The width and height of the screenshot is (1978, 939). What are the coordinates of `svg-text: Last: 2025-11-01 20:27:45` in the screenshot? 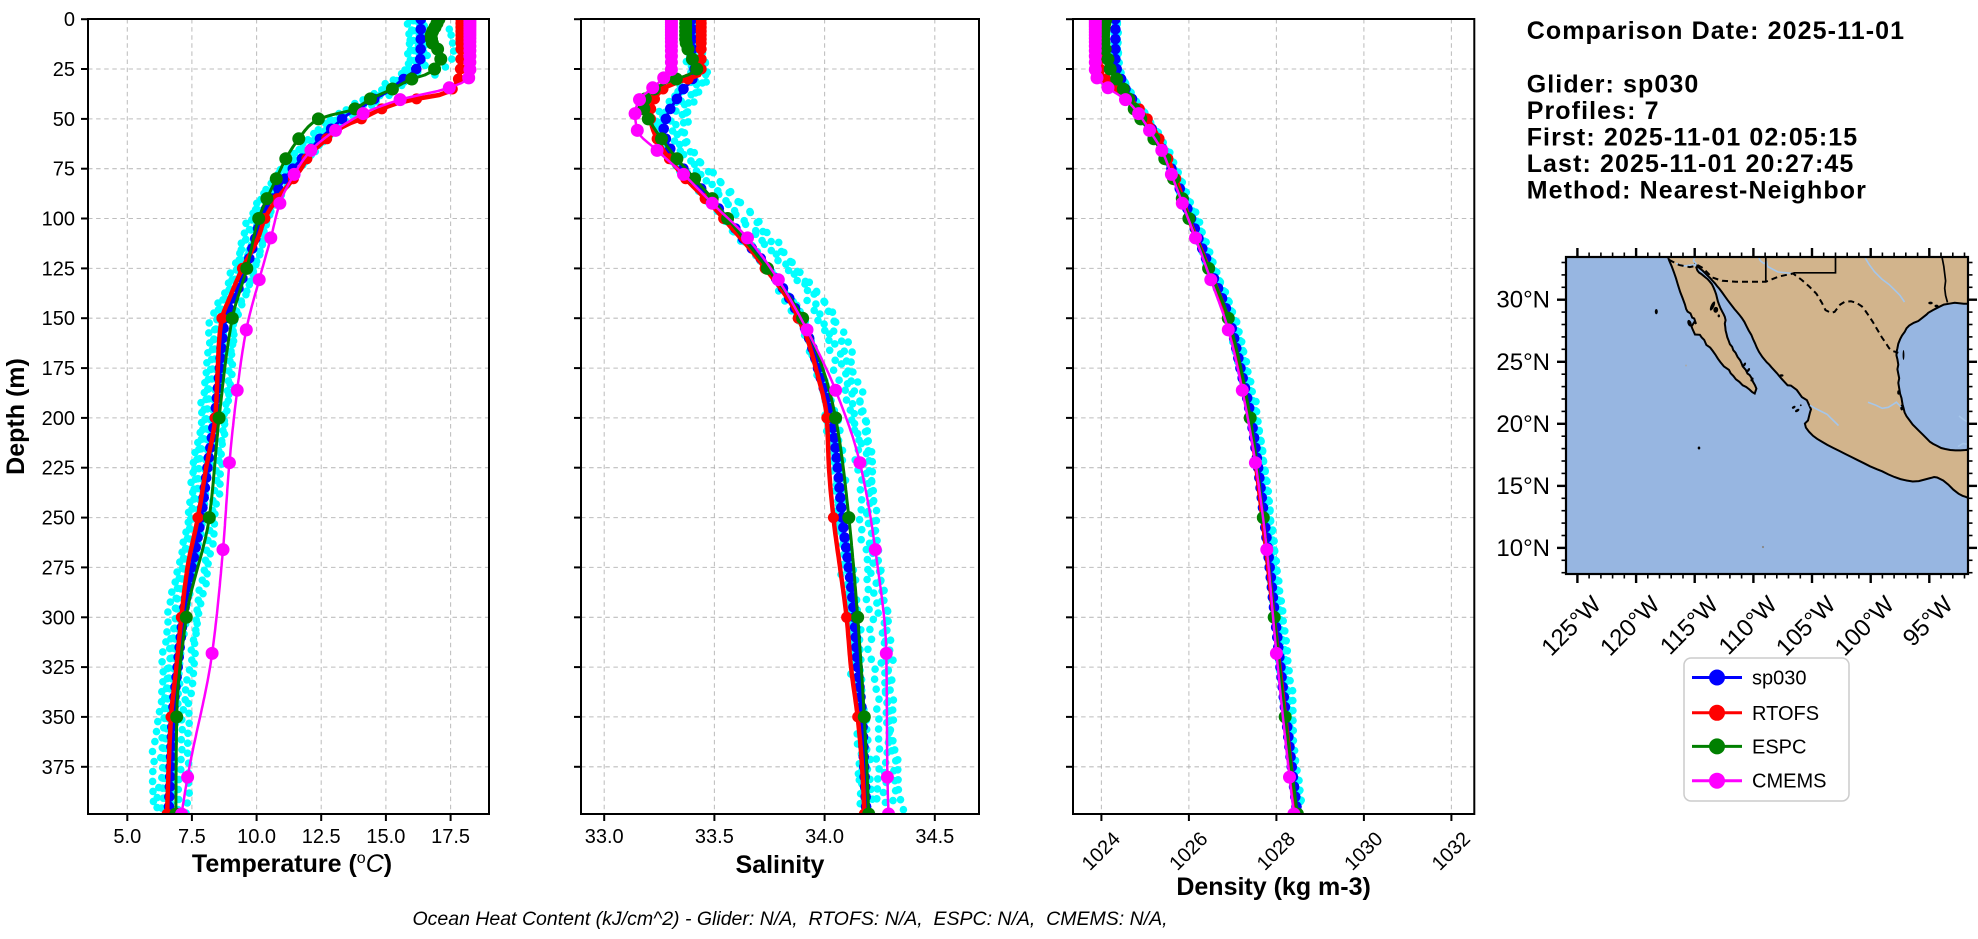 It's located at (1691, 164).